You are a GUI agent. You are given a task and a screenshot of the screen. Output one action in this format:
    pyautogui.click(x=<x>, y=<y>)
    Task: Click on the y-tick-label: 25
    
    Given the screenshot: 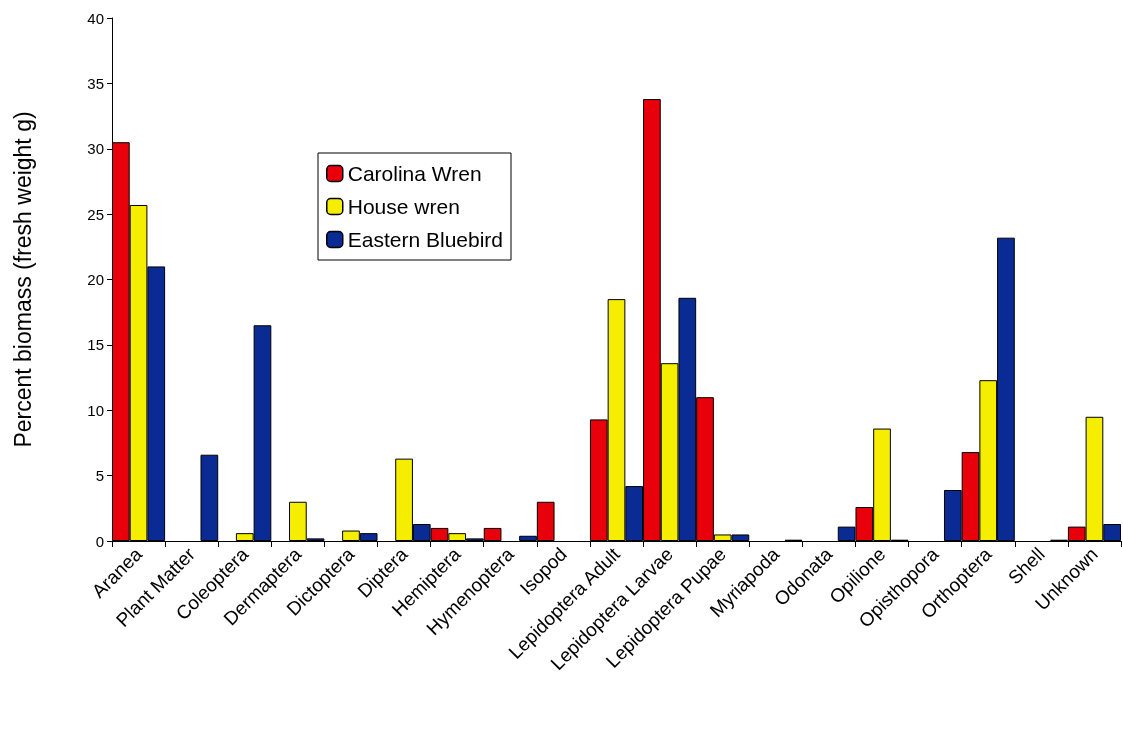 What is the action you would take?
    pyautogui.click(x=95, y=214)
    